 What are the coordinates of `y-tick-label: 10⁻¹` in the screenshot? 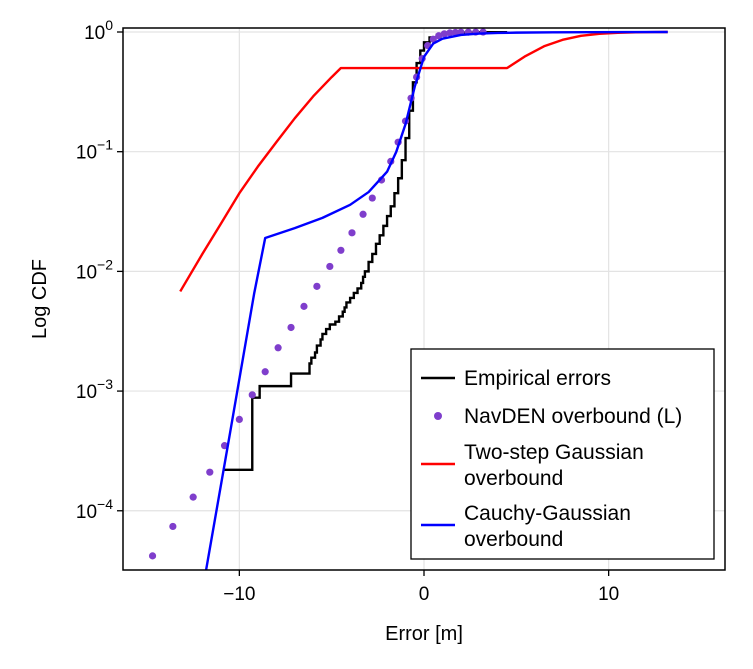 It's located at (94, 150).